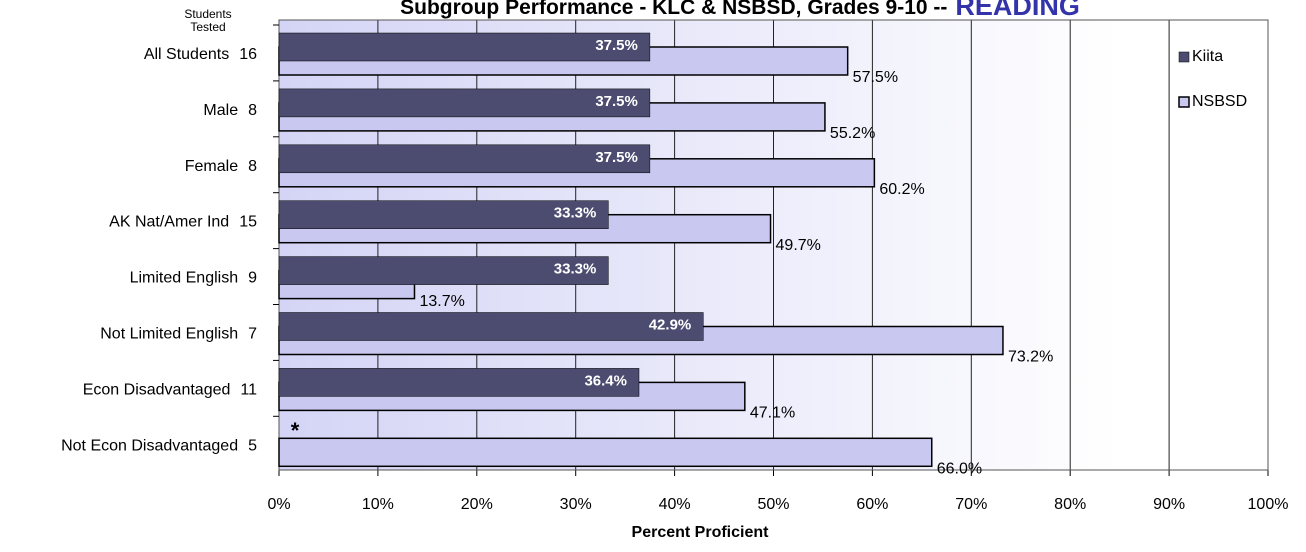 The height and width of the screenshot is (552, 1306). What do you see at coordinates (872, 504) in the screenshot?
I see `x-tick-label: 60%` at bounding box center [872, 504].